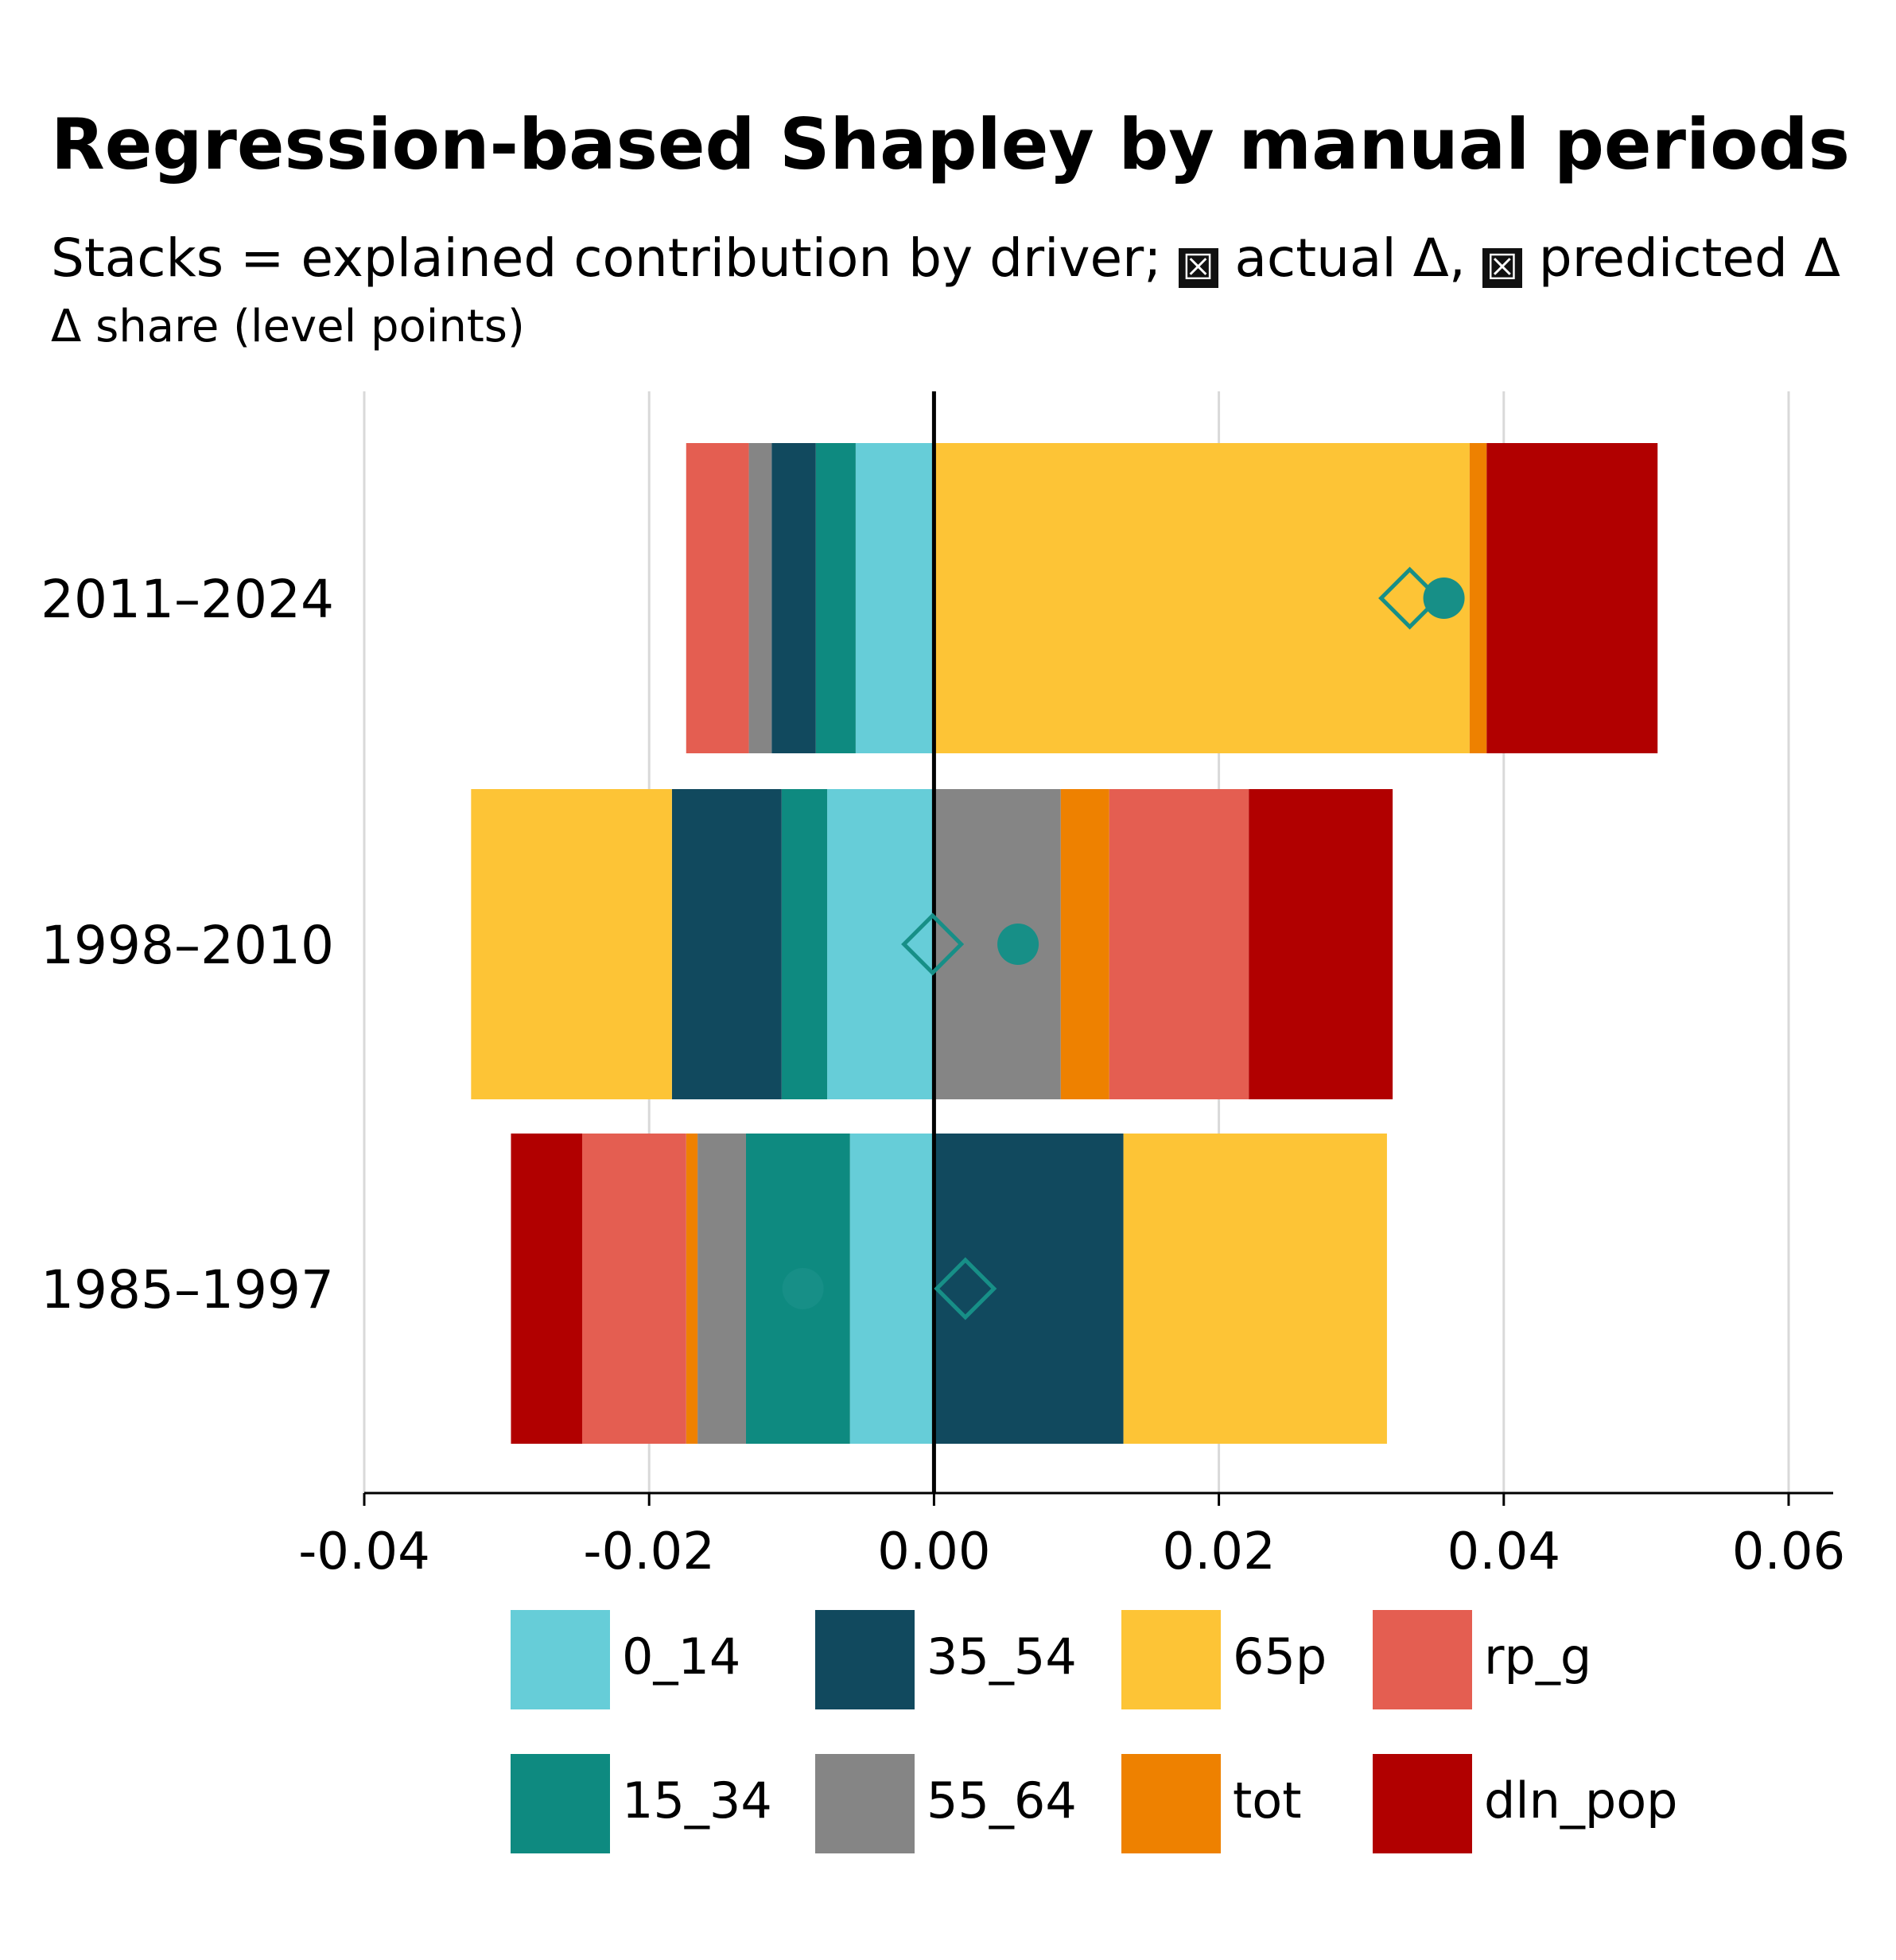 The height and width of the screenshot is (1960, 1896). What do you see at coordinates (1789, 1551) in the screenshot?
I see `x-tick-label: 0.06` at bounding box center [1789, 1551].